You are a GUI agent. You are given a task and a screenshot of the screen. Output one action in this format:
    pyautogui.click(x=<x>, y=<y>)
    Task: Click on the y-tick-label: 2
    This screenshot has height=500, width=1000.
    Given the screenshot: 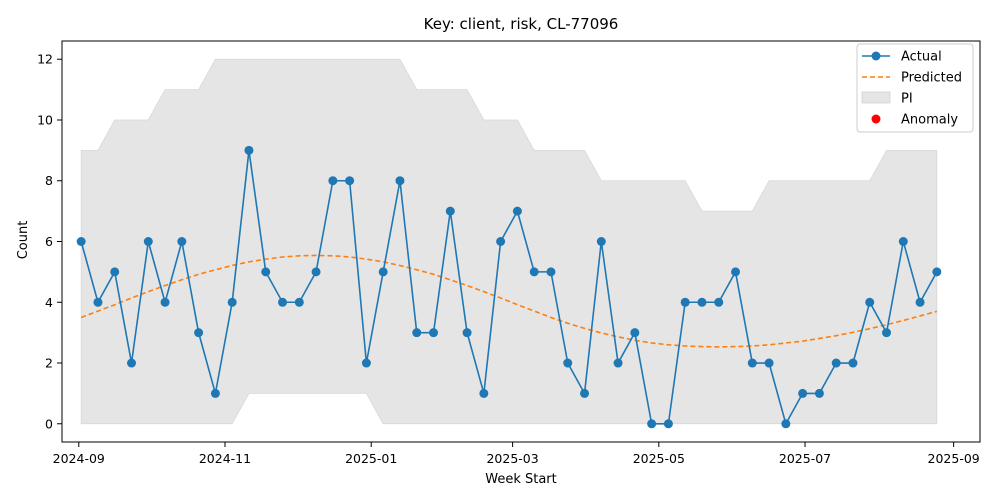 What is the action you would take?
    pyautogui.click(x=49, y=363)
    